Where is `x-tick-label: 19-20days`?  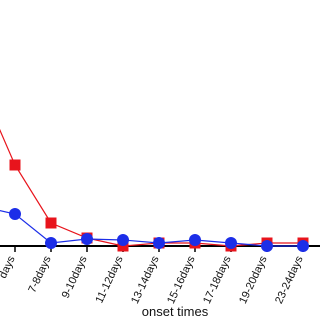
x-tick-label: 19-20days is located at coordinates (253, 280).